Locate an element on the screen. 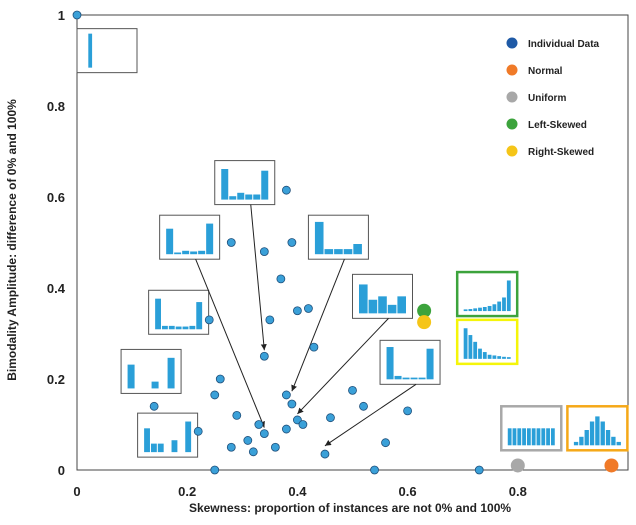 This screenshot has height=525, width=636. inset-d is located at coordinates (382, 296).